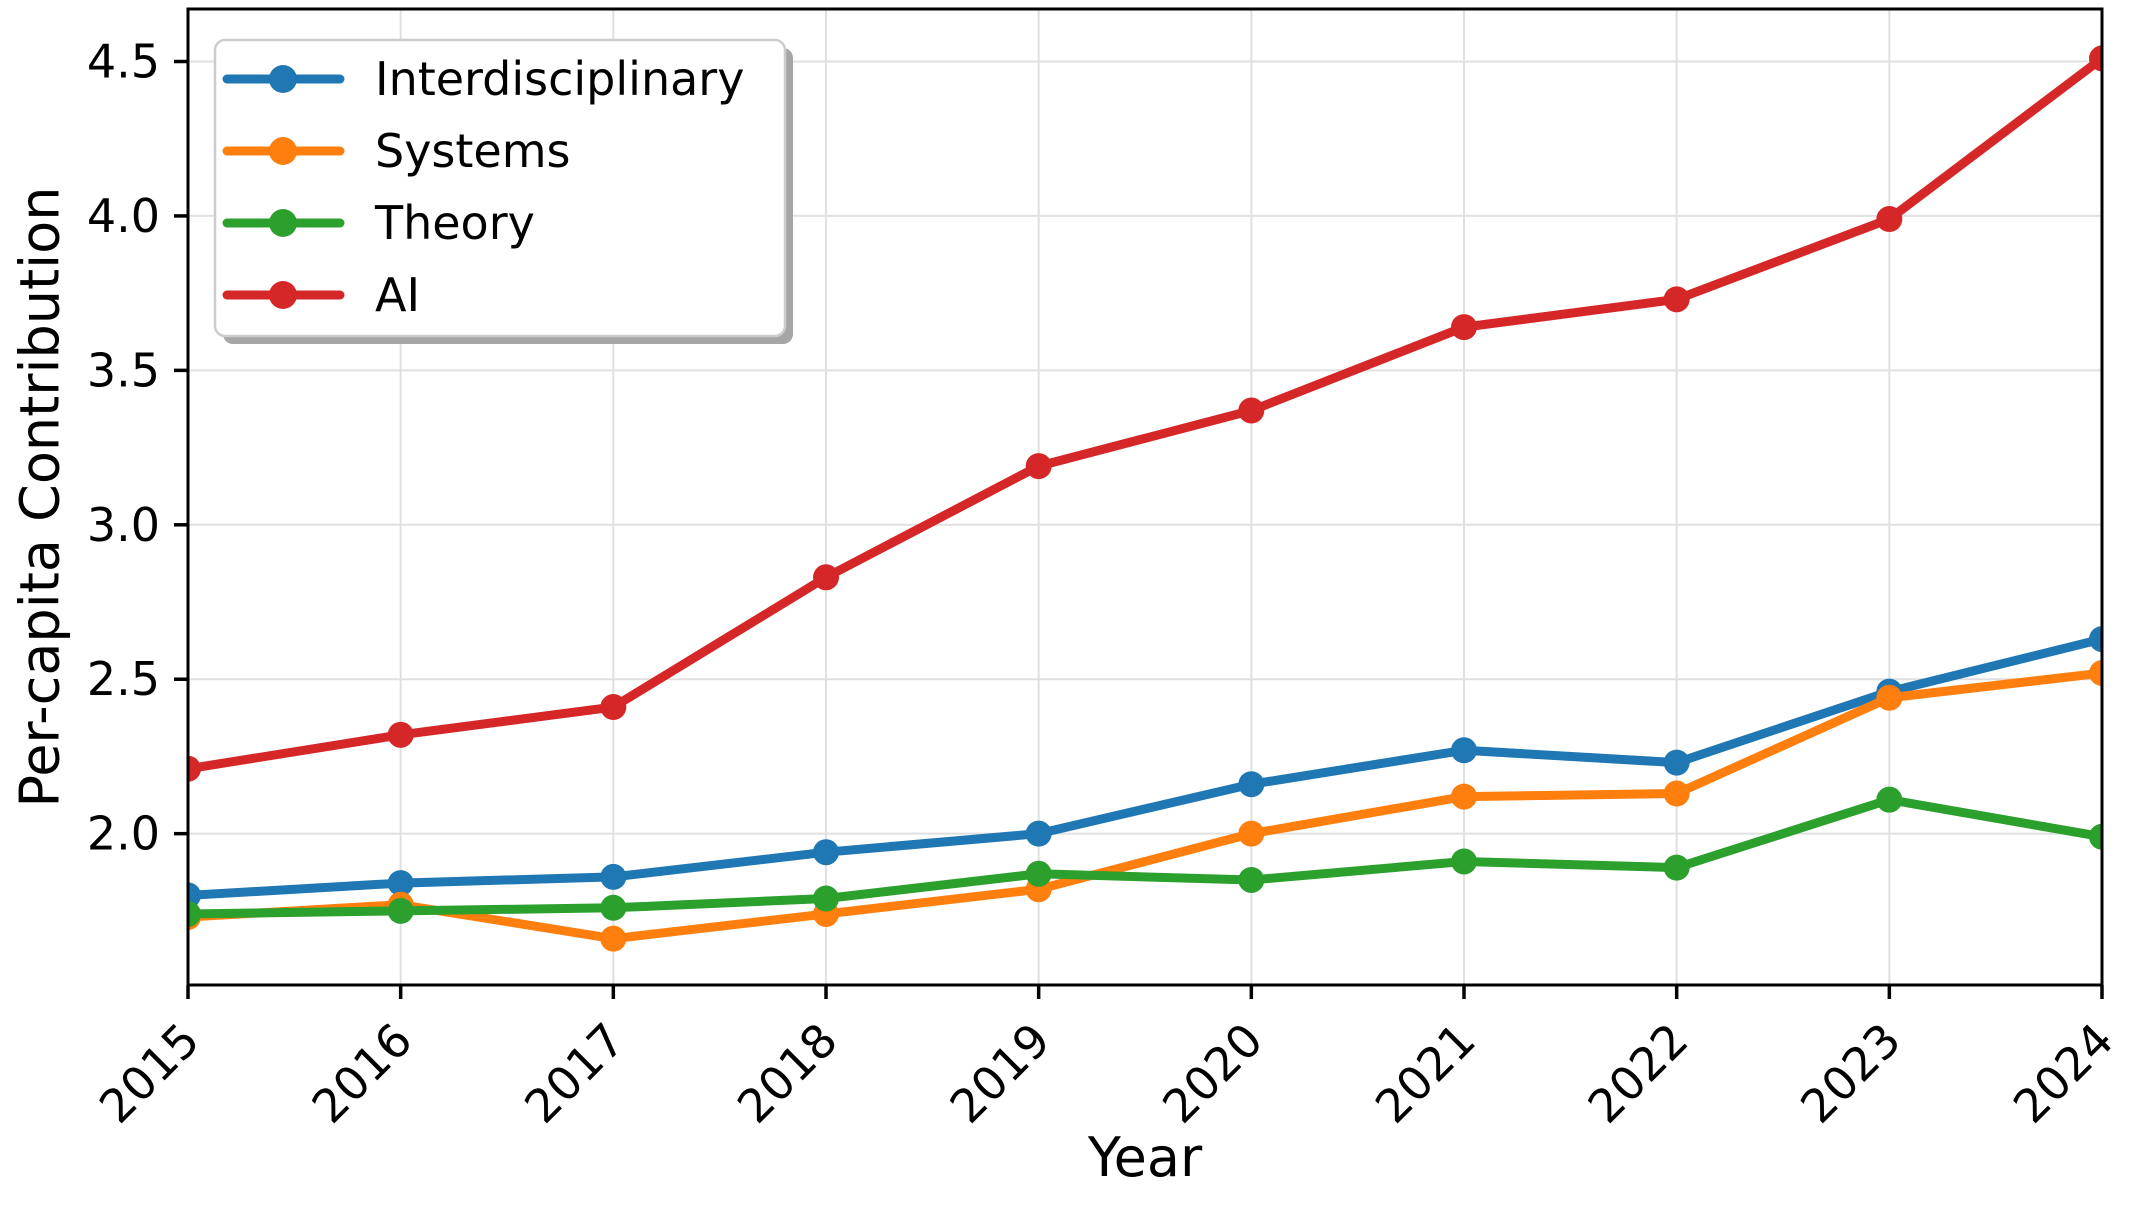 The height and width of the screenshot is (1206, 2156). I want to click on x-tick-label-2016: 2016, so click(361, 1073).